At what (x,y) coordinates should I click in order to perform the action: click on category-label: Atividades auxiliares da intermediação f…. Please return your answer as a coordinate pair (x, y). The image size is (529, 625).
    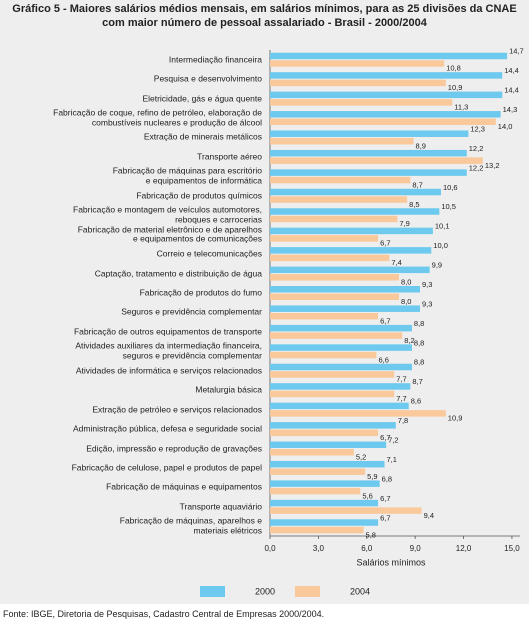
    Looking at the image, I should click on (168, 350).